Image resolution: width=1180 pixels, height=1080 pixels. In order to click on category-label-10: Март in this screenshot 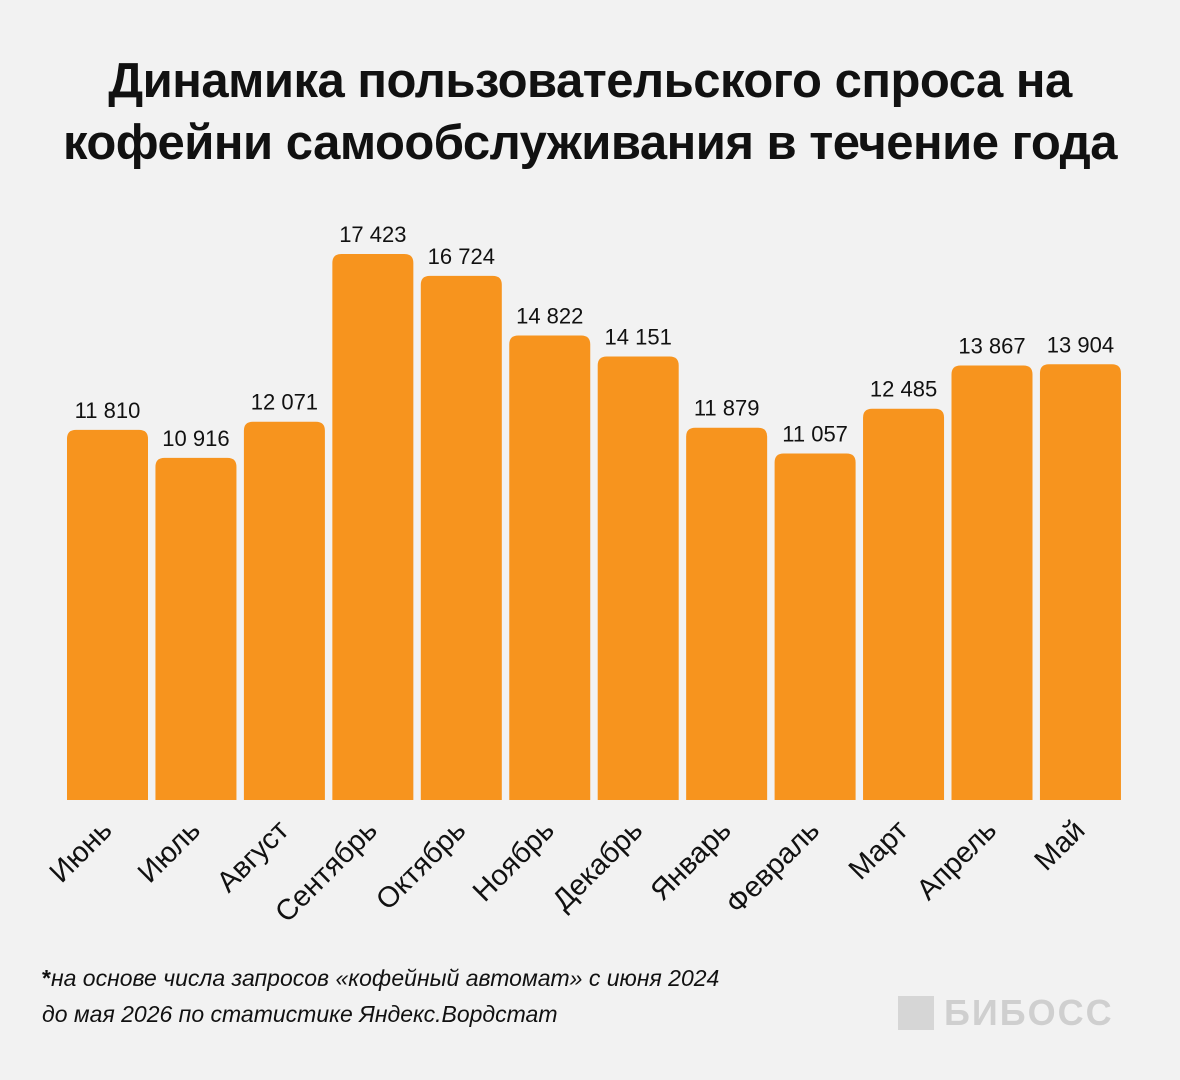, I will do `click(879, 850)`.